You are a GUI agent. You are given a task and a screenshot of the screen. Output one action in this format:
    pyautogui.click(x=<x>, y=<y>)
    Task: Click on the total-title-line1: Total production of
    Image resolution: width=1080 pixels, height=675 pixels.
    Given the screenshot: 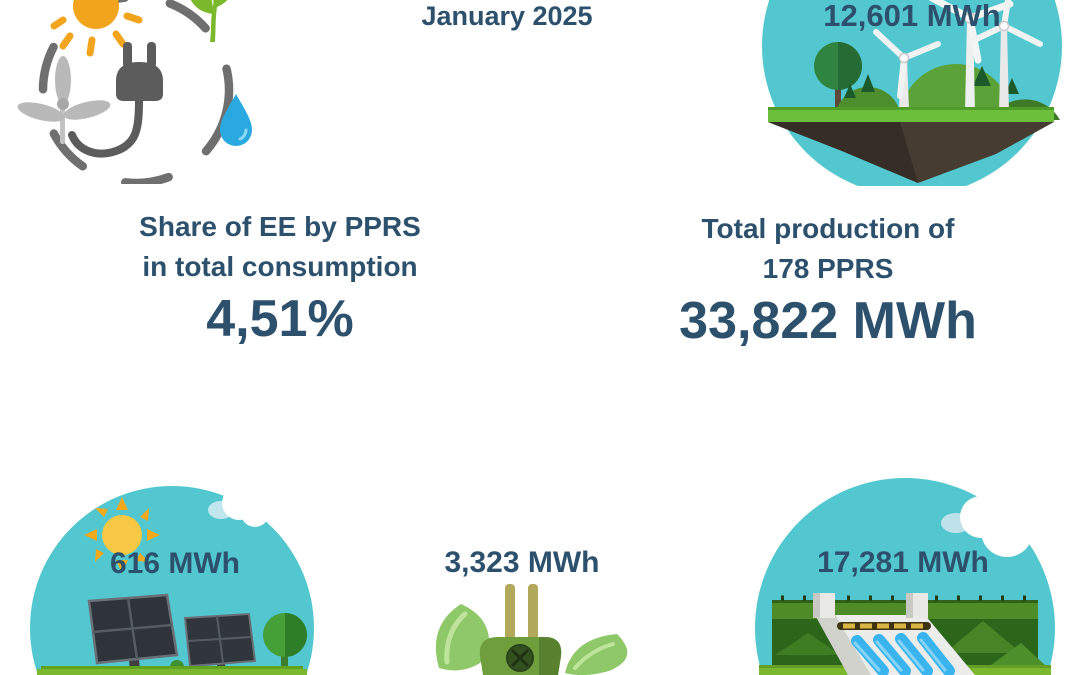 What is the action you would take?
    pyautogui.click(x=828, y=228)
    